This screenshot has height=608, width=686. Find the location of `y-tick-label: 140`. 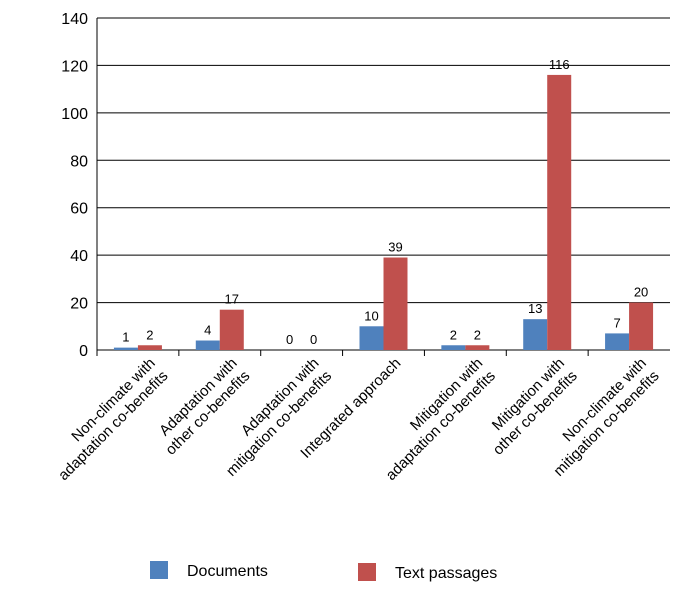

y-tick-label: 140 is located at coordinates (74, 19).